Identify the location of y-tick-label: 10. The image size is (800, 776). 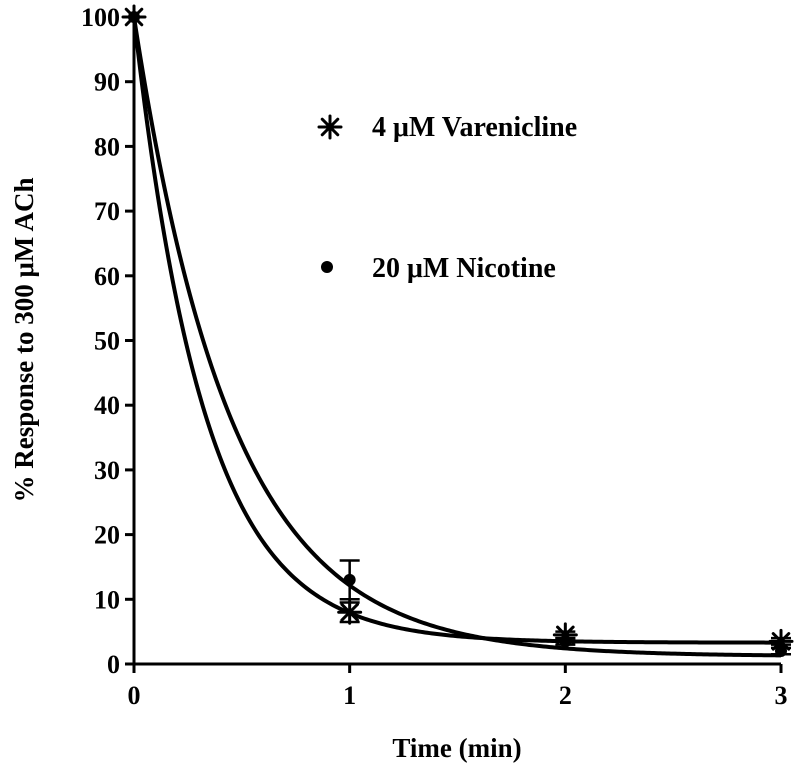
(107, 599).